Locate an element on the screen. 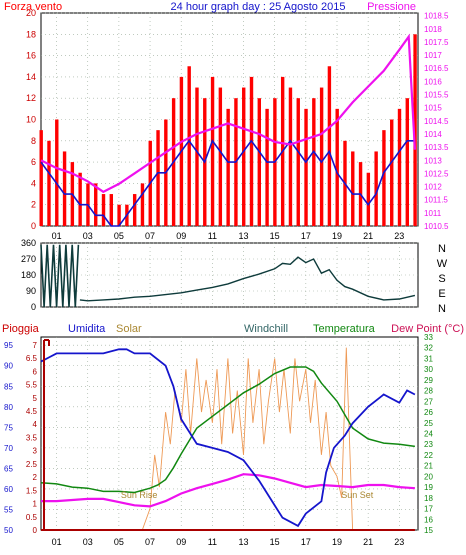 Image resolution: width=466 pixels, height=555 pixels. wind-tick-label: 2 is located at coordinates (33, 205).